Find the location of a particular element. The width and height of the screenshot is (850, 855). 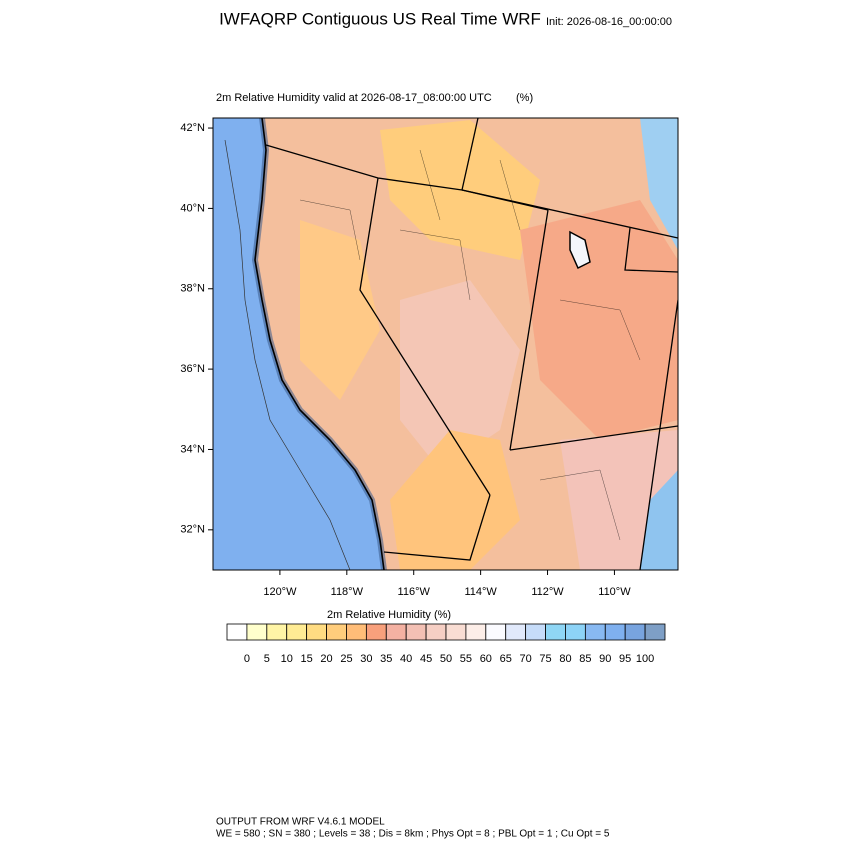

colorbar-label: 55 is located at coordinates (466, 659).